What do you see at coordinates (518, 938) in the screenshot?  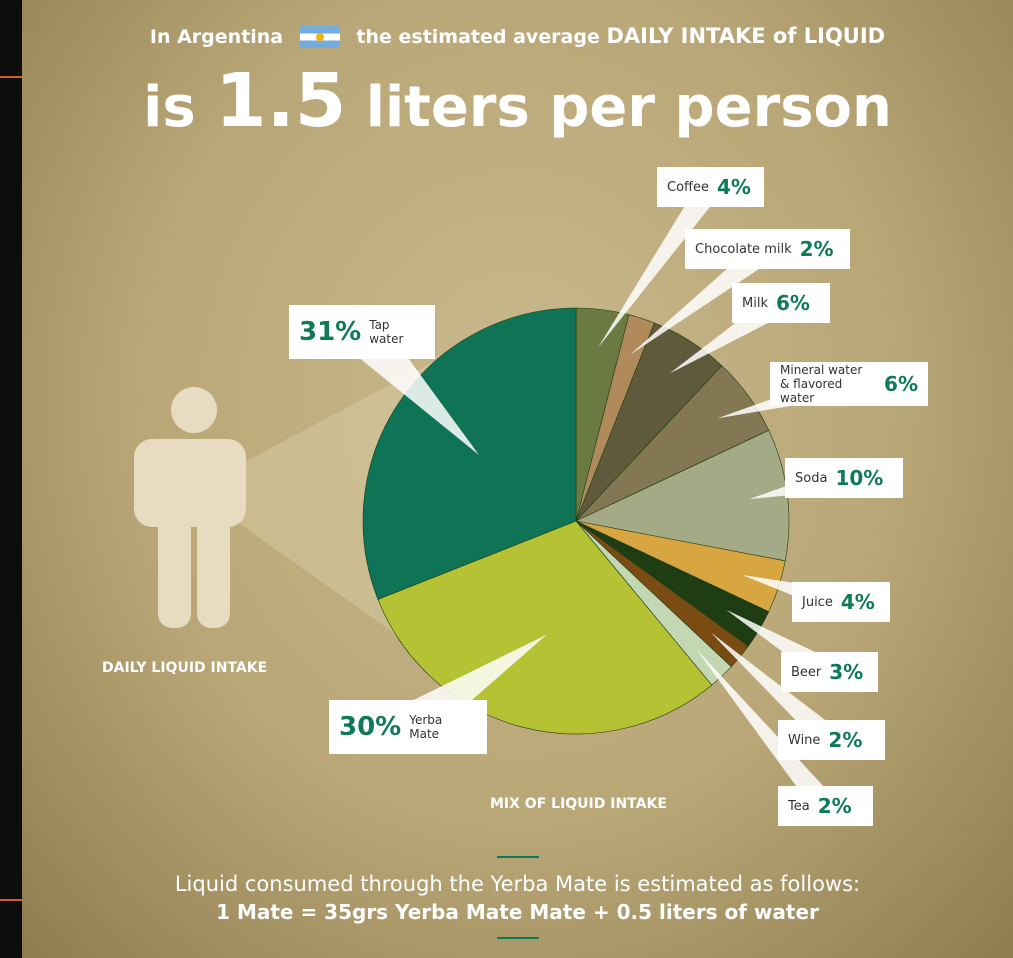 I see `divider-bottom` at bounding box center [518, 938].